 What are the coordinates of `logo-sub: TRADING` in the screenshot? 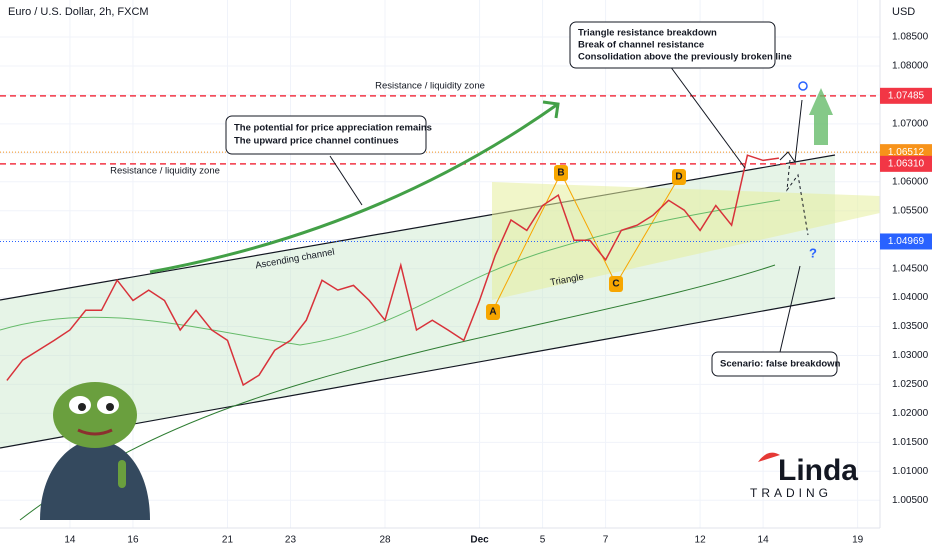 It's located at (791, 493).